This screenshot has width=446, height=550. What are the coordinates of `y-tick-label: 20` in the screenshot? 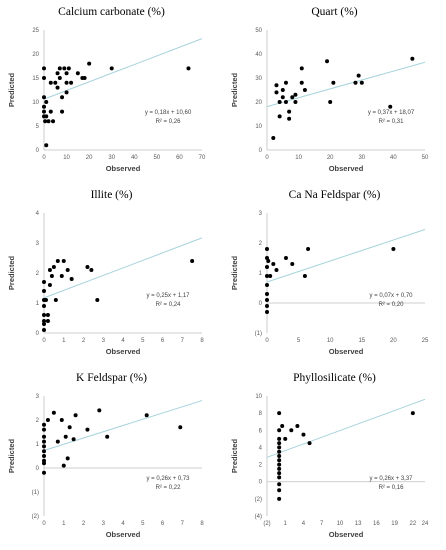 It's located at (35, 55).